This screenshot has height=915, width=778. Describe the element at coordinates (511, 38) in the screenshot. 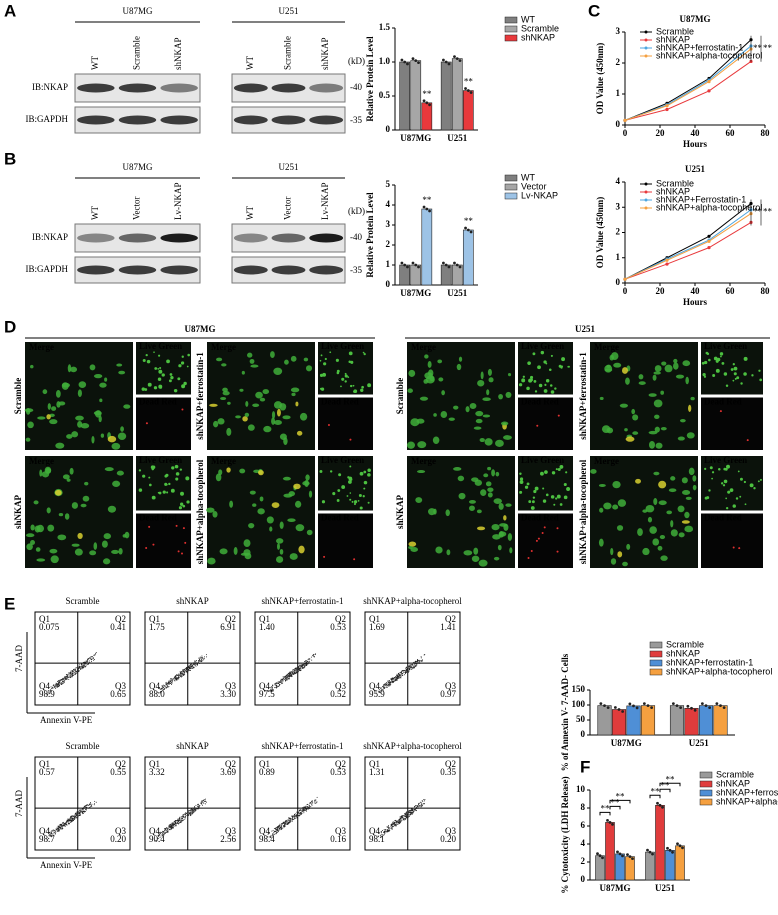

I see `legend-swatch` at that location.